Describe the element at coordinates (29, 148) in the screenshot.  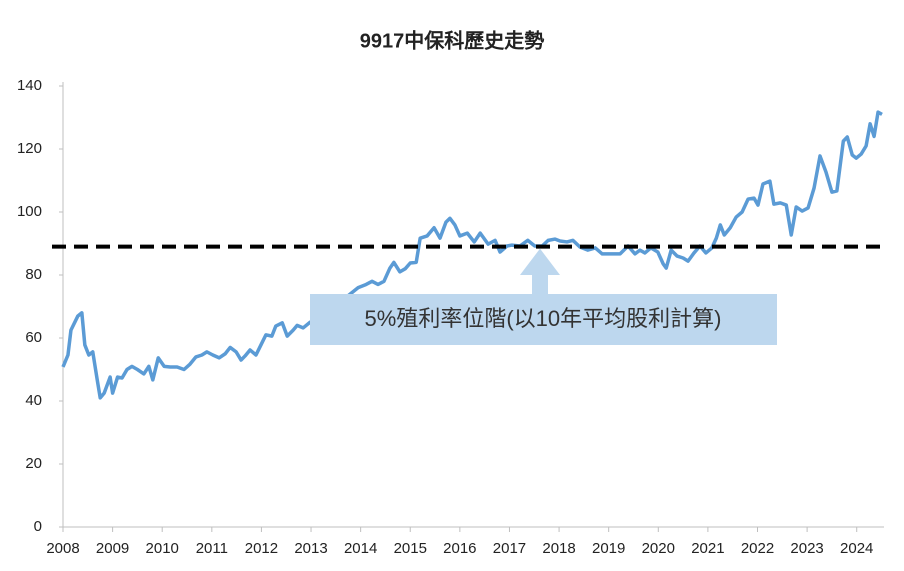
I see `y-tick-label: 120` at that location.